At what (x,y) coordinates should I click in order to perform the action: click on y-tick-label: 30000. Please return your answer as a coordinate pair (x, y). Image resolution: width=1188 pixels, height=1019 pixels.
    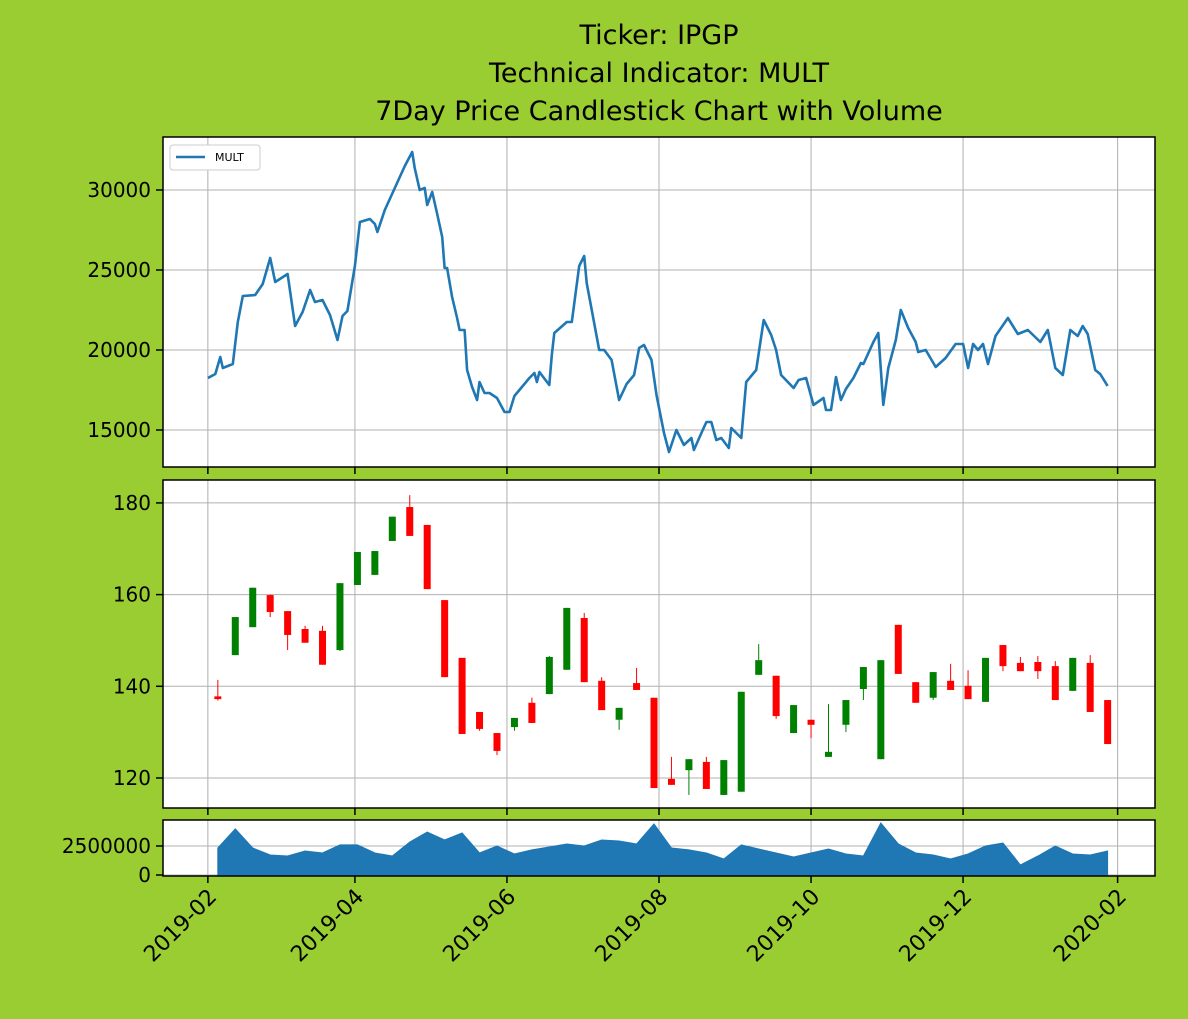
    Looking at the image, I should click on (119, 190).